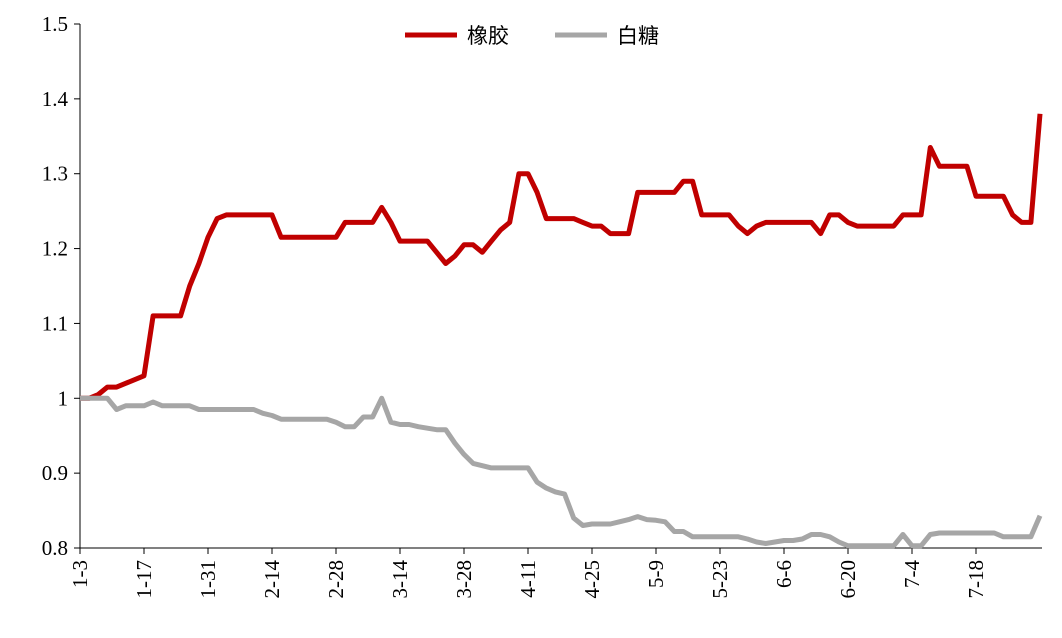 The width and height of the screenshot is (1062, 638). What do you see at coordinates (208, 579) in the screenshot?
I see `x-tick-label: 1-31` at bounding box center [208, 579].